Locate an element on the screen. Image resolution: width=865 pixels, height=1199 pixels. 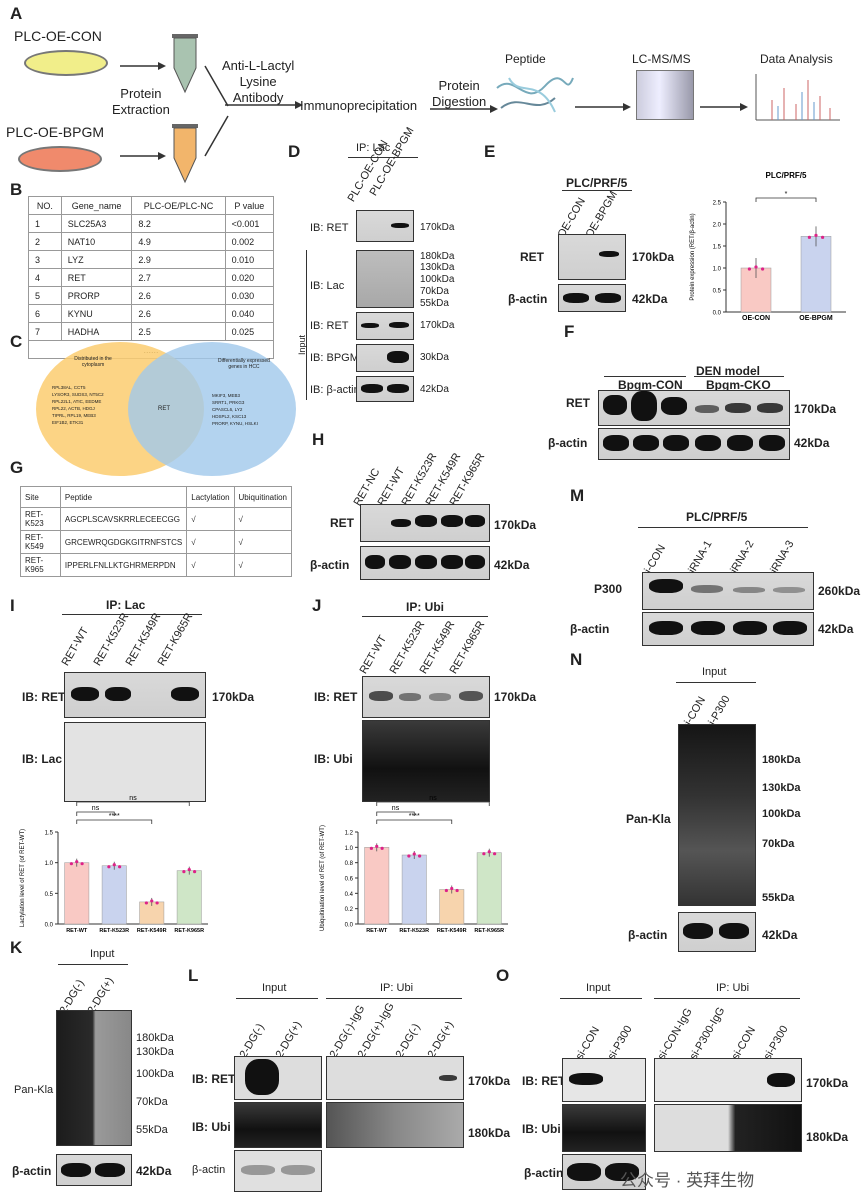
mw-d-4: 100kDa is located at coordinates (437, 279).